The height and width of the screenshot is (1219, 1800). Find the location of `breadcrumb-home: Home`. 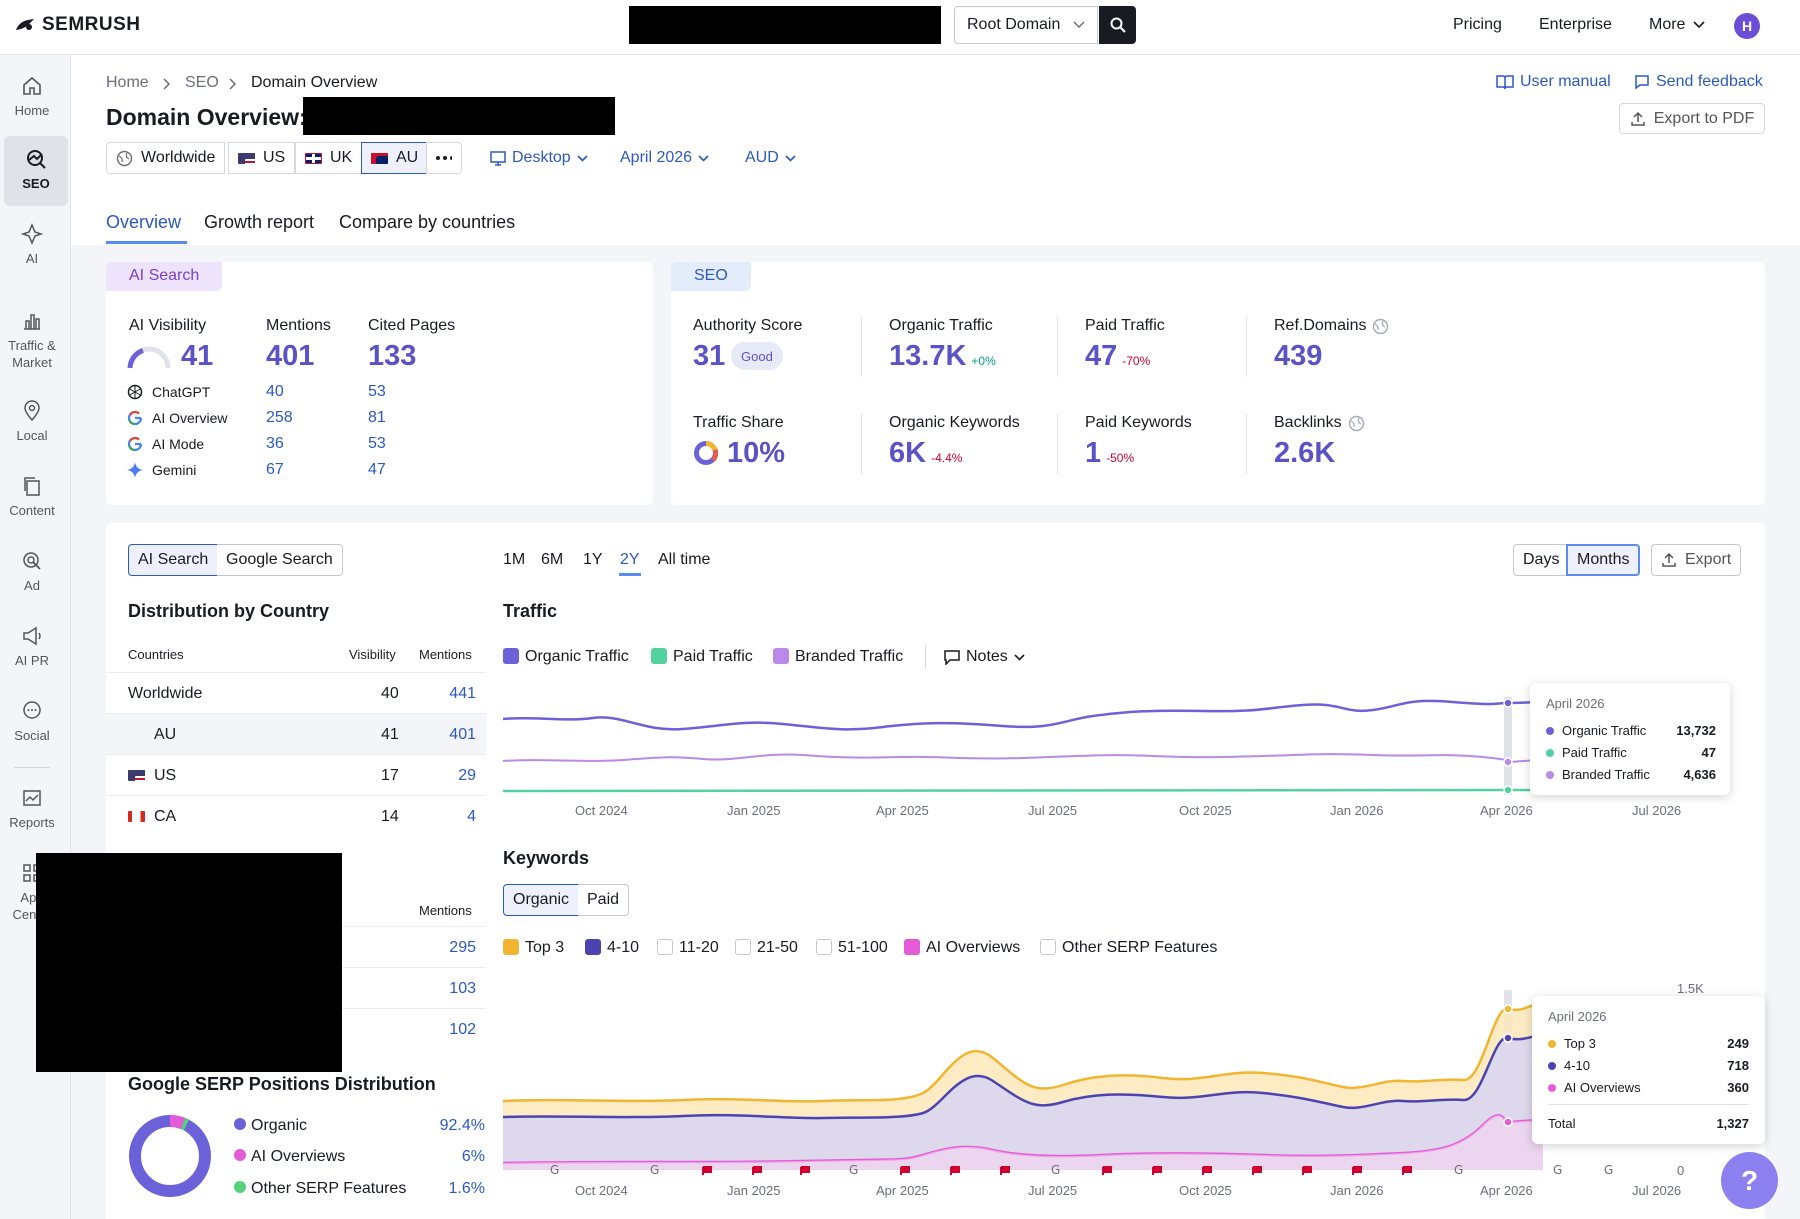

breadcrumb-home: Home is located at coordinates (127, 82).